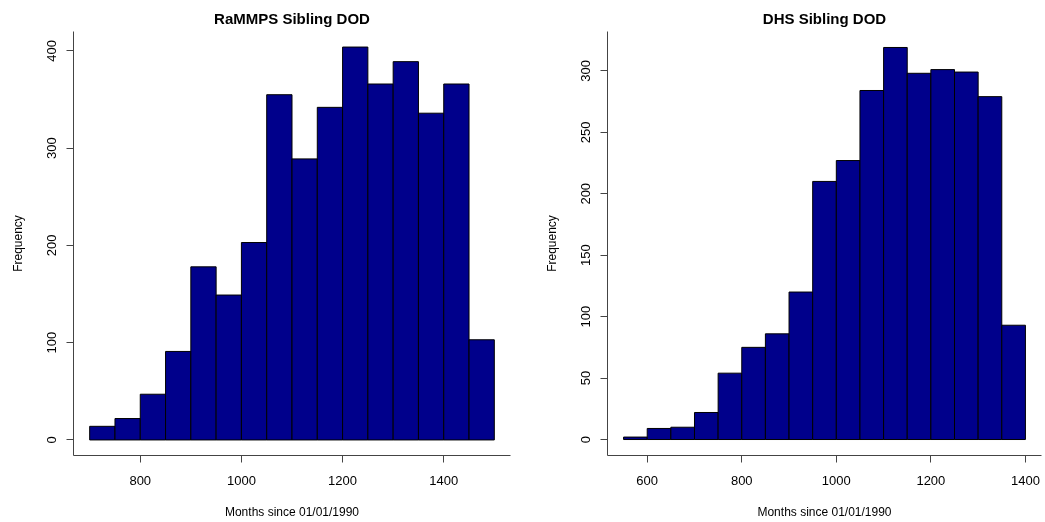 The height and width of the screenshot is (522, 1045). I want to click on y-tick-label: 250, so click(586, 132).